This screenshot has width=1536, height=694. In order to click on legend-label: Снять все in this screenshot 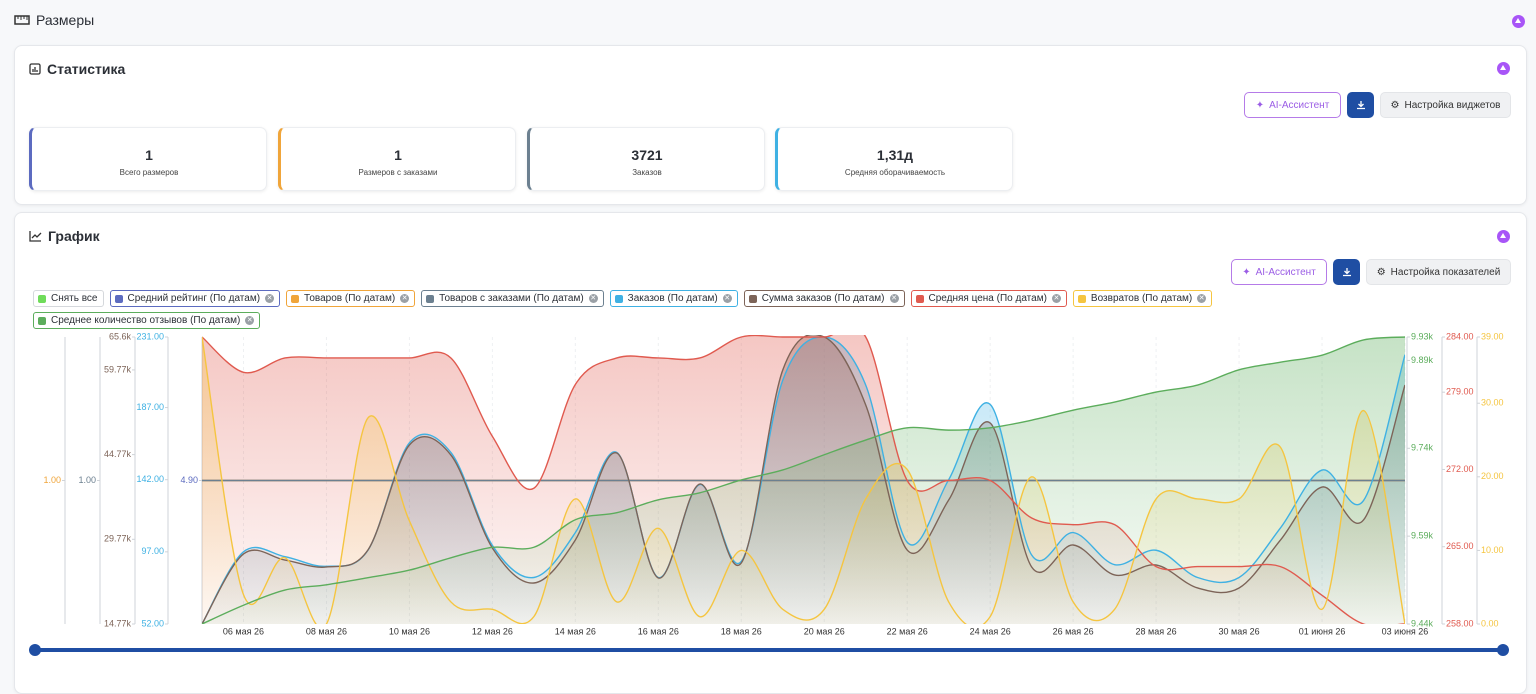, I will do `click(74, 298)`.